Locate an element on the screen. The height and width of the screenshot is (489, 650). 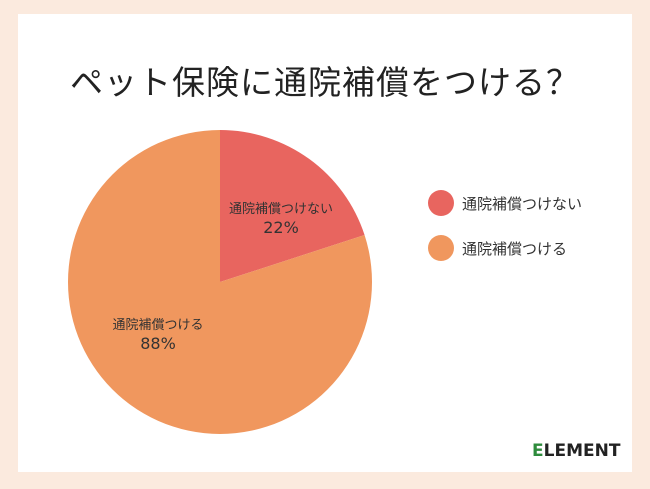
legend-label: 通院補償つけない is located at coordinates (522, 203).